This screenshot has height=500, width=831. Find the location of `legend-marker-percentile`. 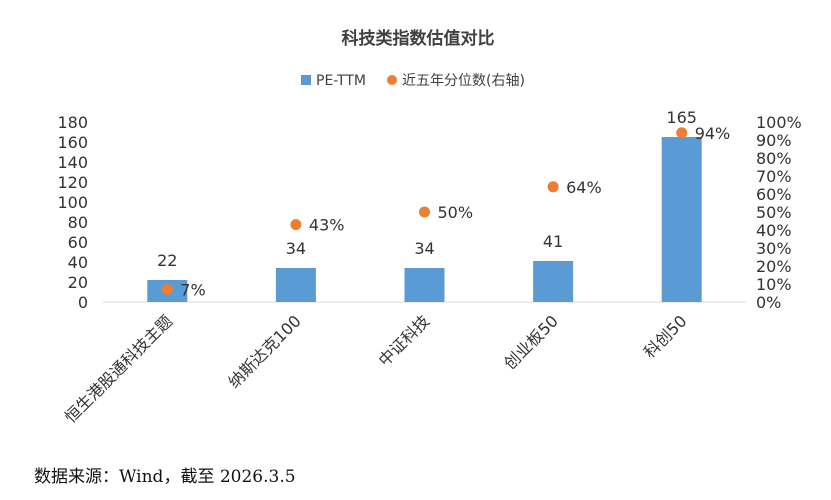

legend-marker-percentile is located at coordinates (392, 80).